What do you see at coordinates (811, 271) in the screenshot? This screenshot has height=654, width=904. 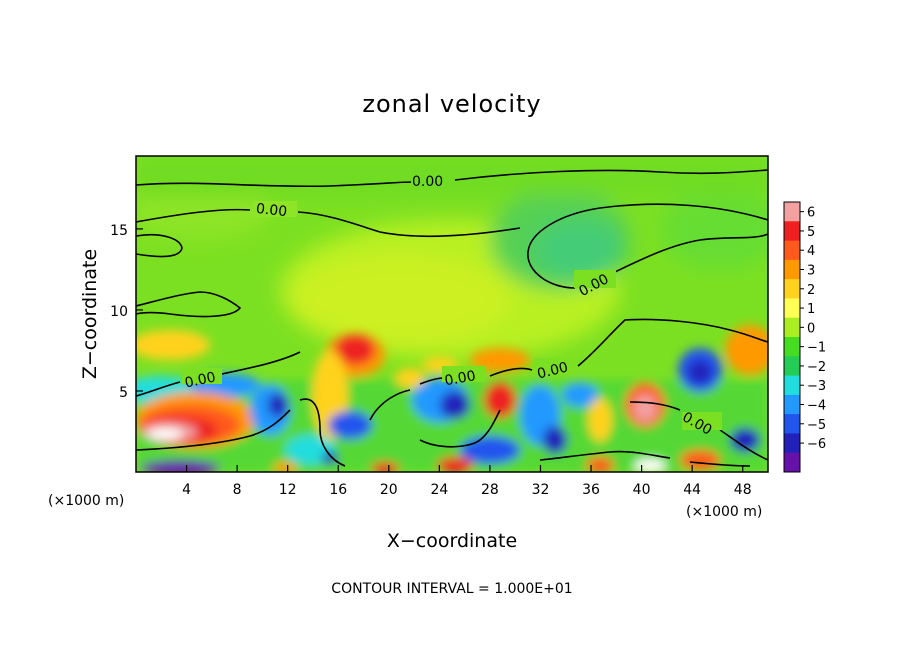 I see `colorbar-tick-label: 3` at bounding box center [811, 271].